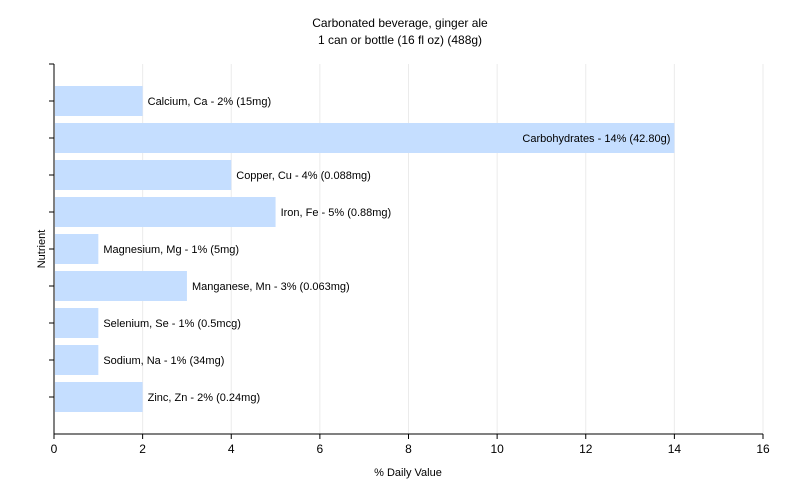 The height and width of the screenshot is (500, 800). Describe the element at coordinates (171, 250) in the screenshot. I see `bar-label: Magnesium, Mg - 1% (5mg)` at that location.